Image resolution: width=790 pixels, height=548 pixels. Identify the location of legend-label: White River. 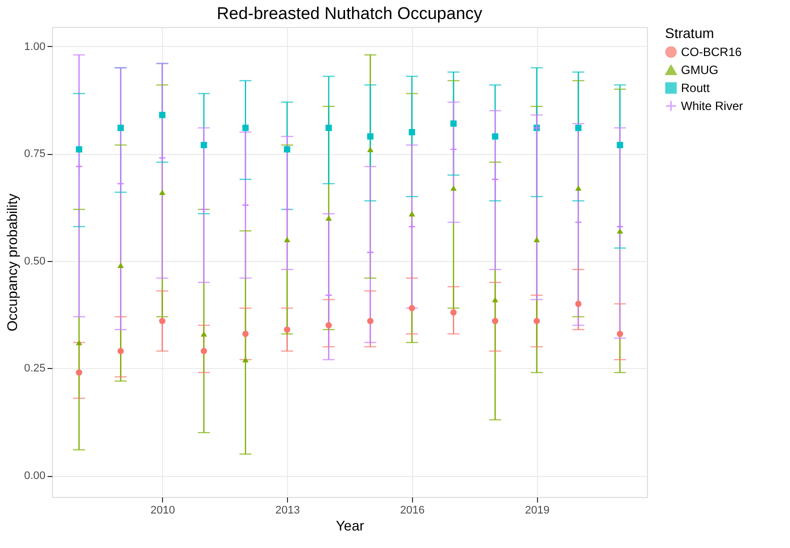
(712, 106).